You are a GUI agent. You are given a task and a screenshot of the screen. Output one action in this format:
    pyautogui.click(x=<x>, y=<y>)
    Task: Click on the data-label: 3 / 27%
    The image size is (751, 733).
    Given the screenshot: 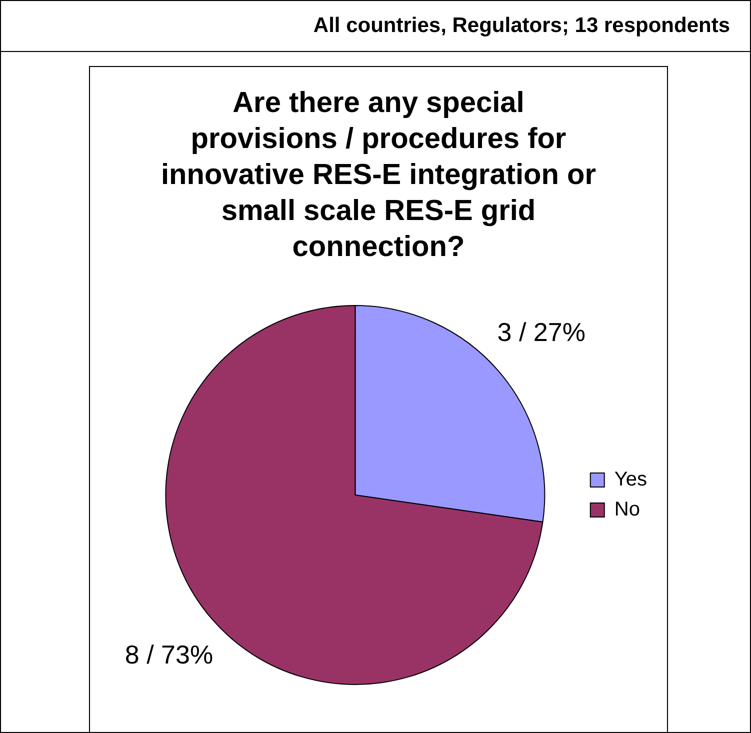 What is the action you would take?
    pyautogui.click(x=541, y=331)
    